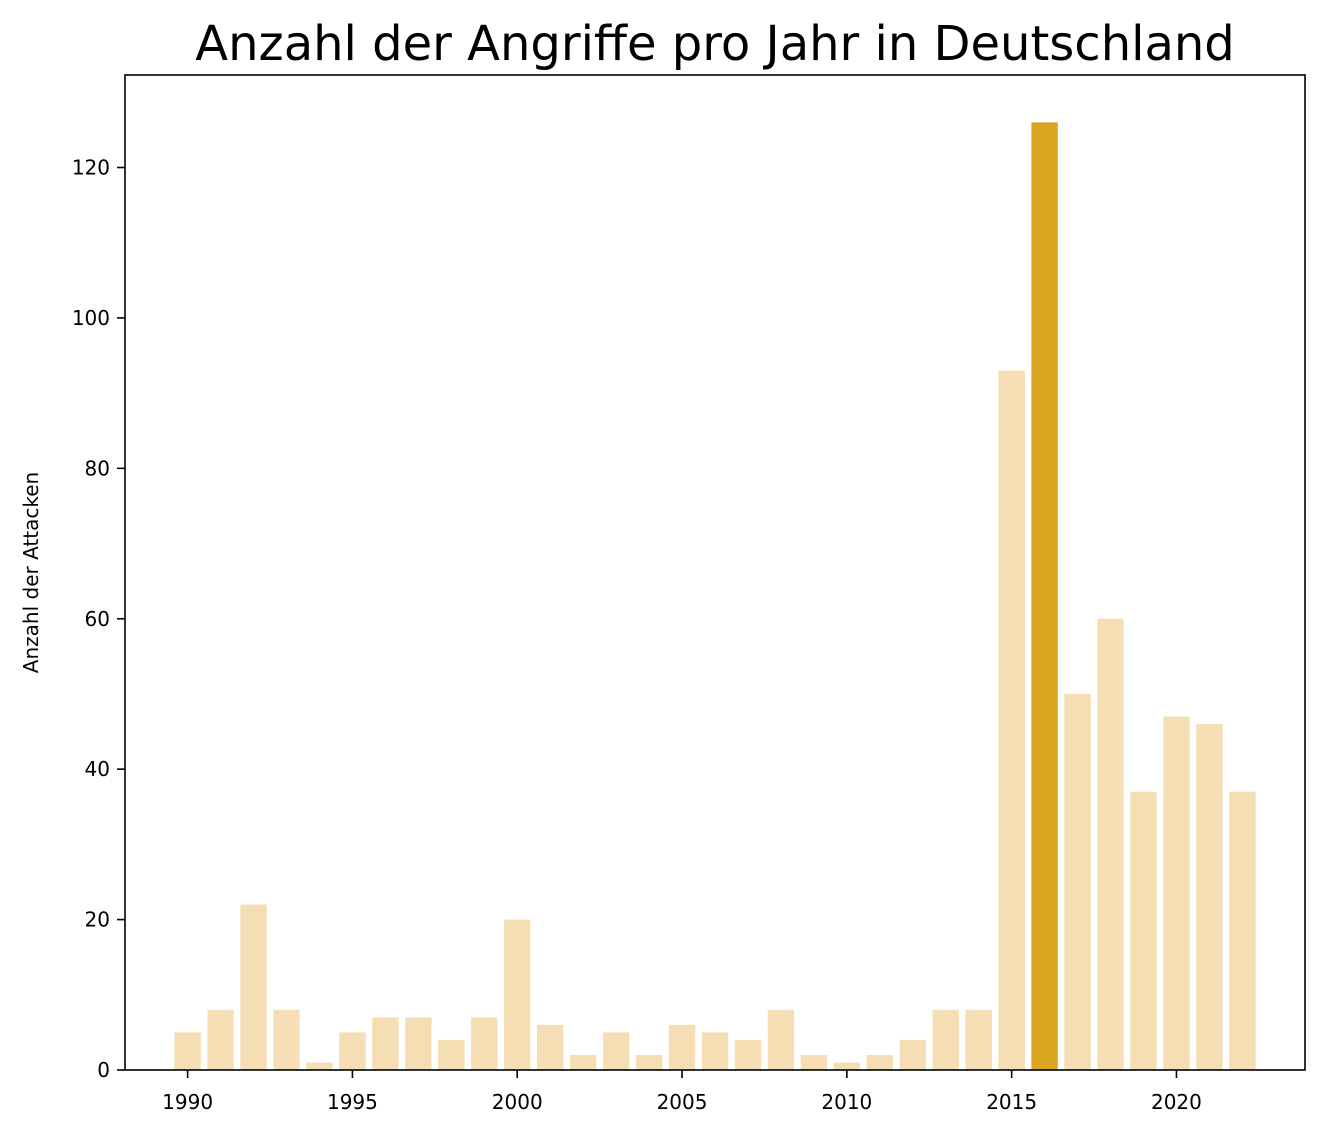 The image size is (1324, 1137). I want to click on bar-1998, so click(451, 1054).